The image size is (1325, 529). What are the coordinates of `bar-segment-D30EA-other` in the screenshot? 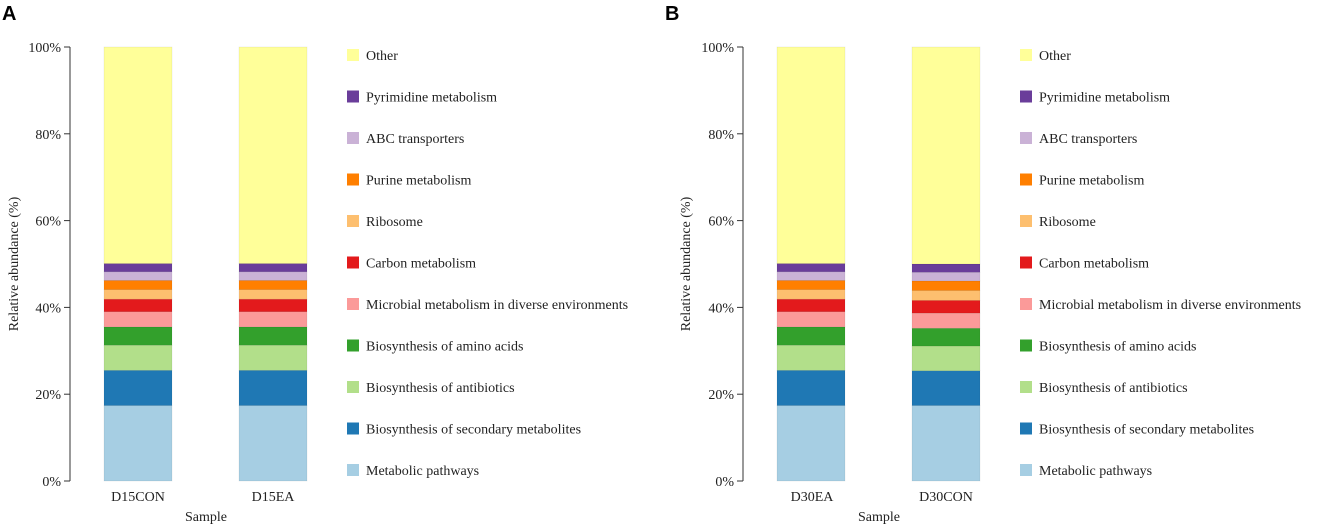 It's located at (811, 155).